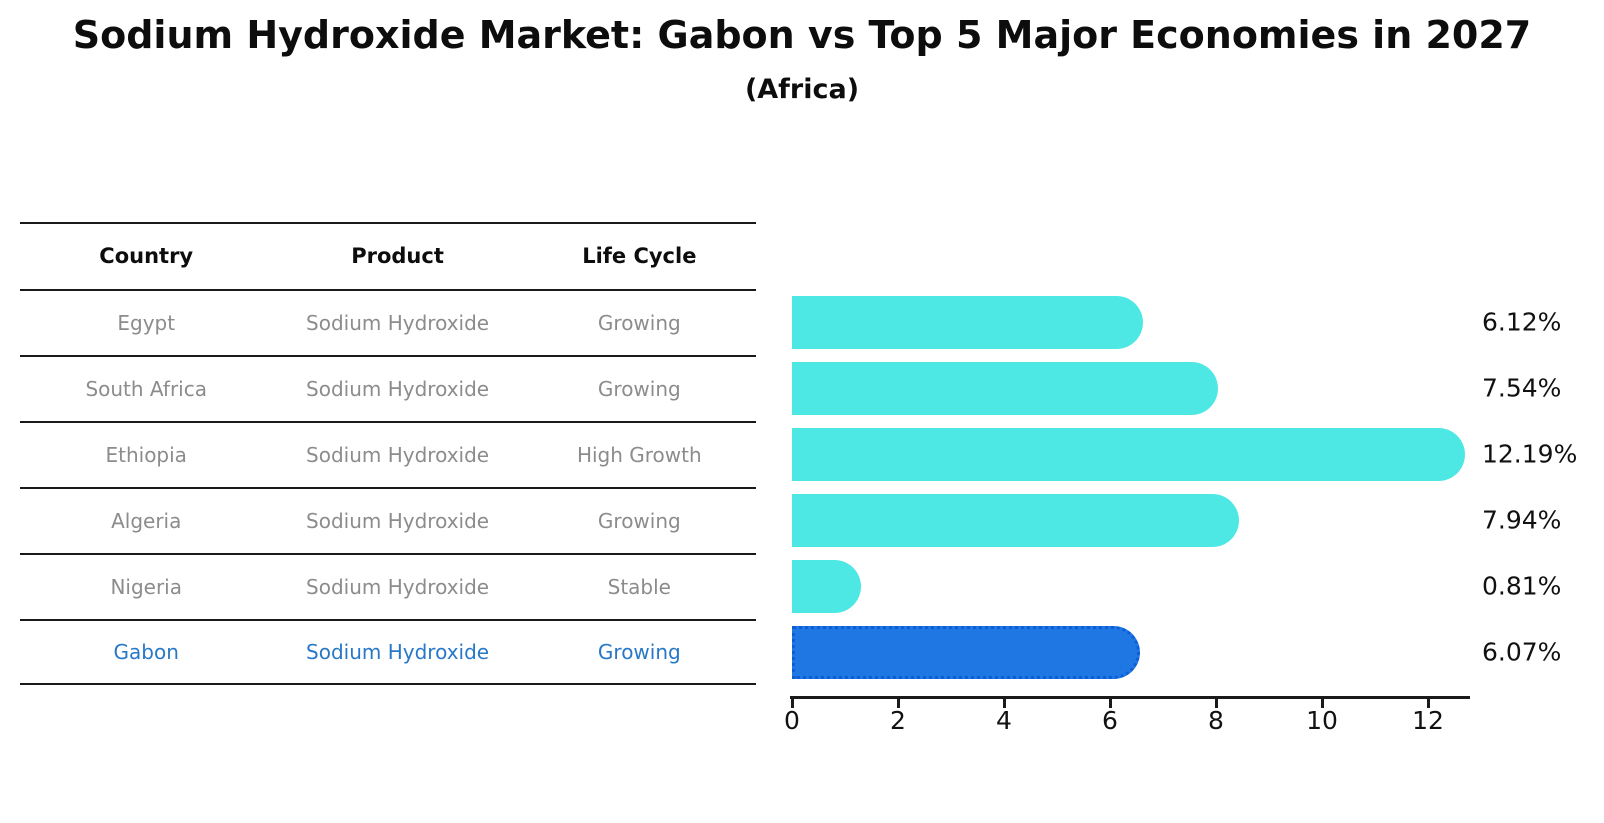 This screenshot has height=823, width=1604. What do you see at coordinates (1322, 720) in the screenshot?
I see `x-axis-tick-label: 10` at bounding box center [1322, 720].